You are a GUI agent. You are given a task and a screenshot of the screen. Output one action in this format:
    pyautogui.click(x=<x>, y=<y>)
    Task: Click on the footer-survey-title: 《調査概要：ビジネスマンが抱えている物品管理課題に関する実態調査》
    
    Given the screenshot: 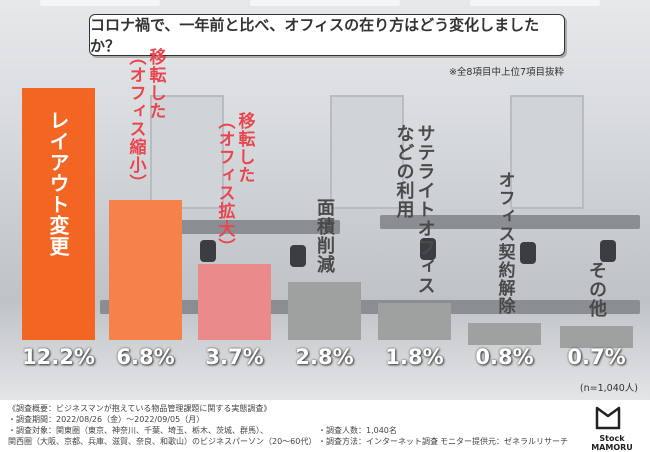 What is the action you would take?
    pyautogui.click(x=140, y=408)
    